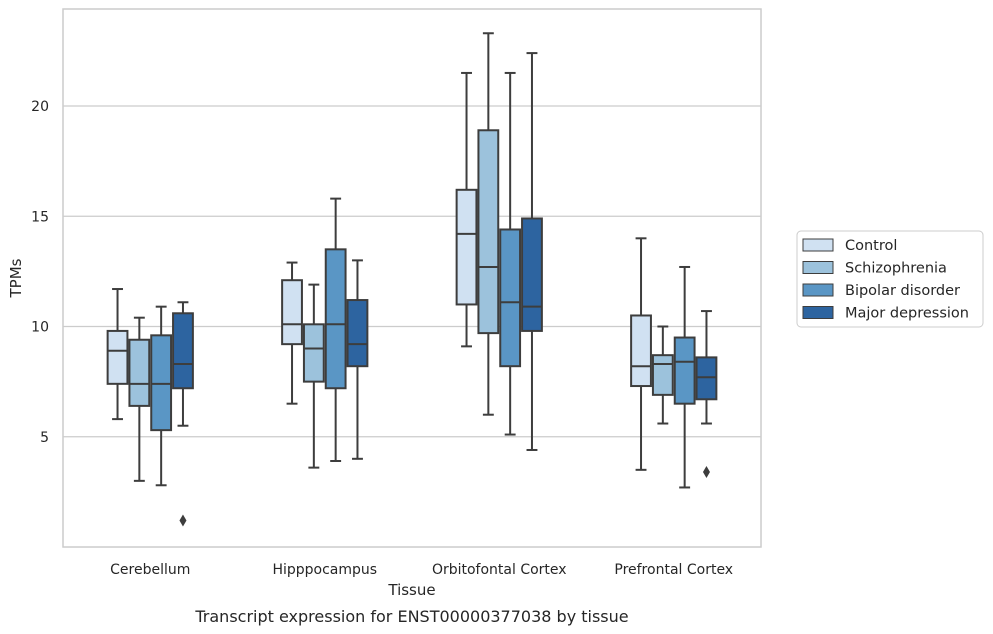 This screenshot has width=993, height=634. Describe the element at coordinates (40, 272) in the screenshot. I see `y-axis-ticks: 5 10 15 20` at that location.